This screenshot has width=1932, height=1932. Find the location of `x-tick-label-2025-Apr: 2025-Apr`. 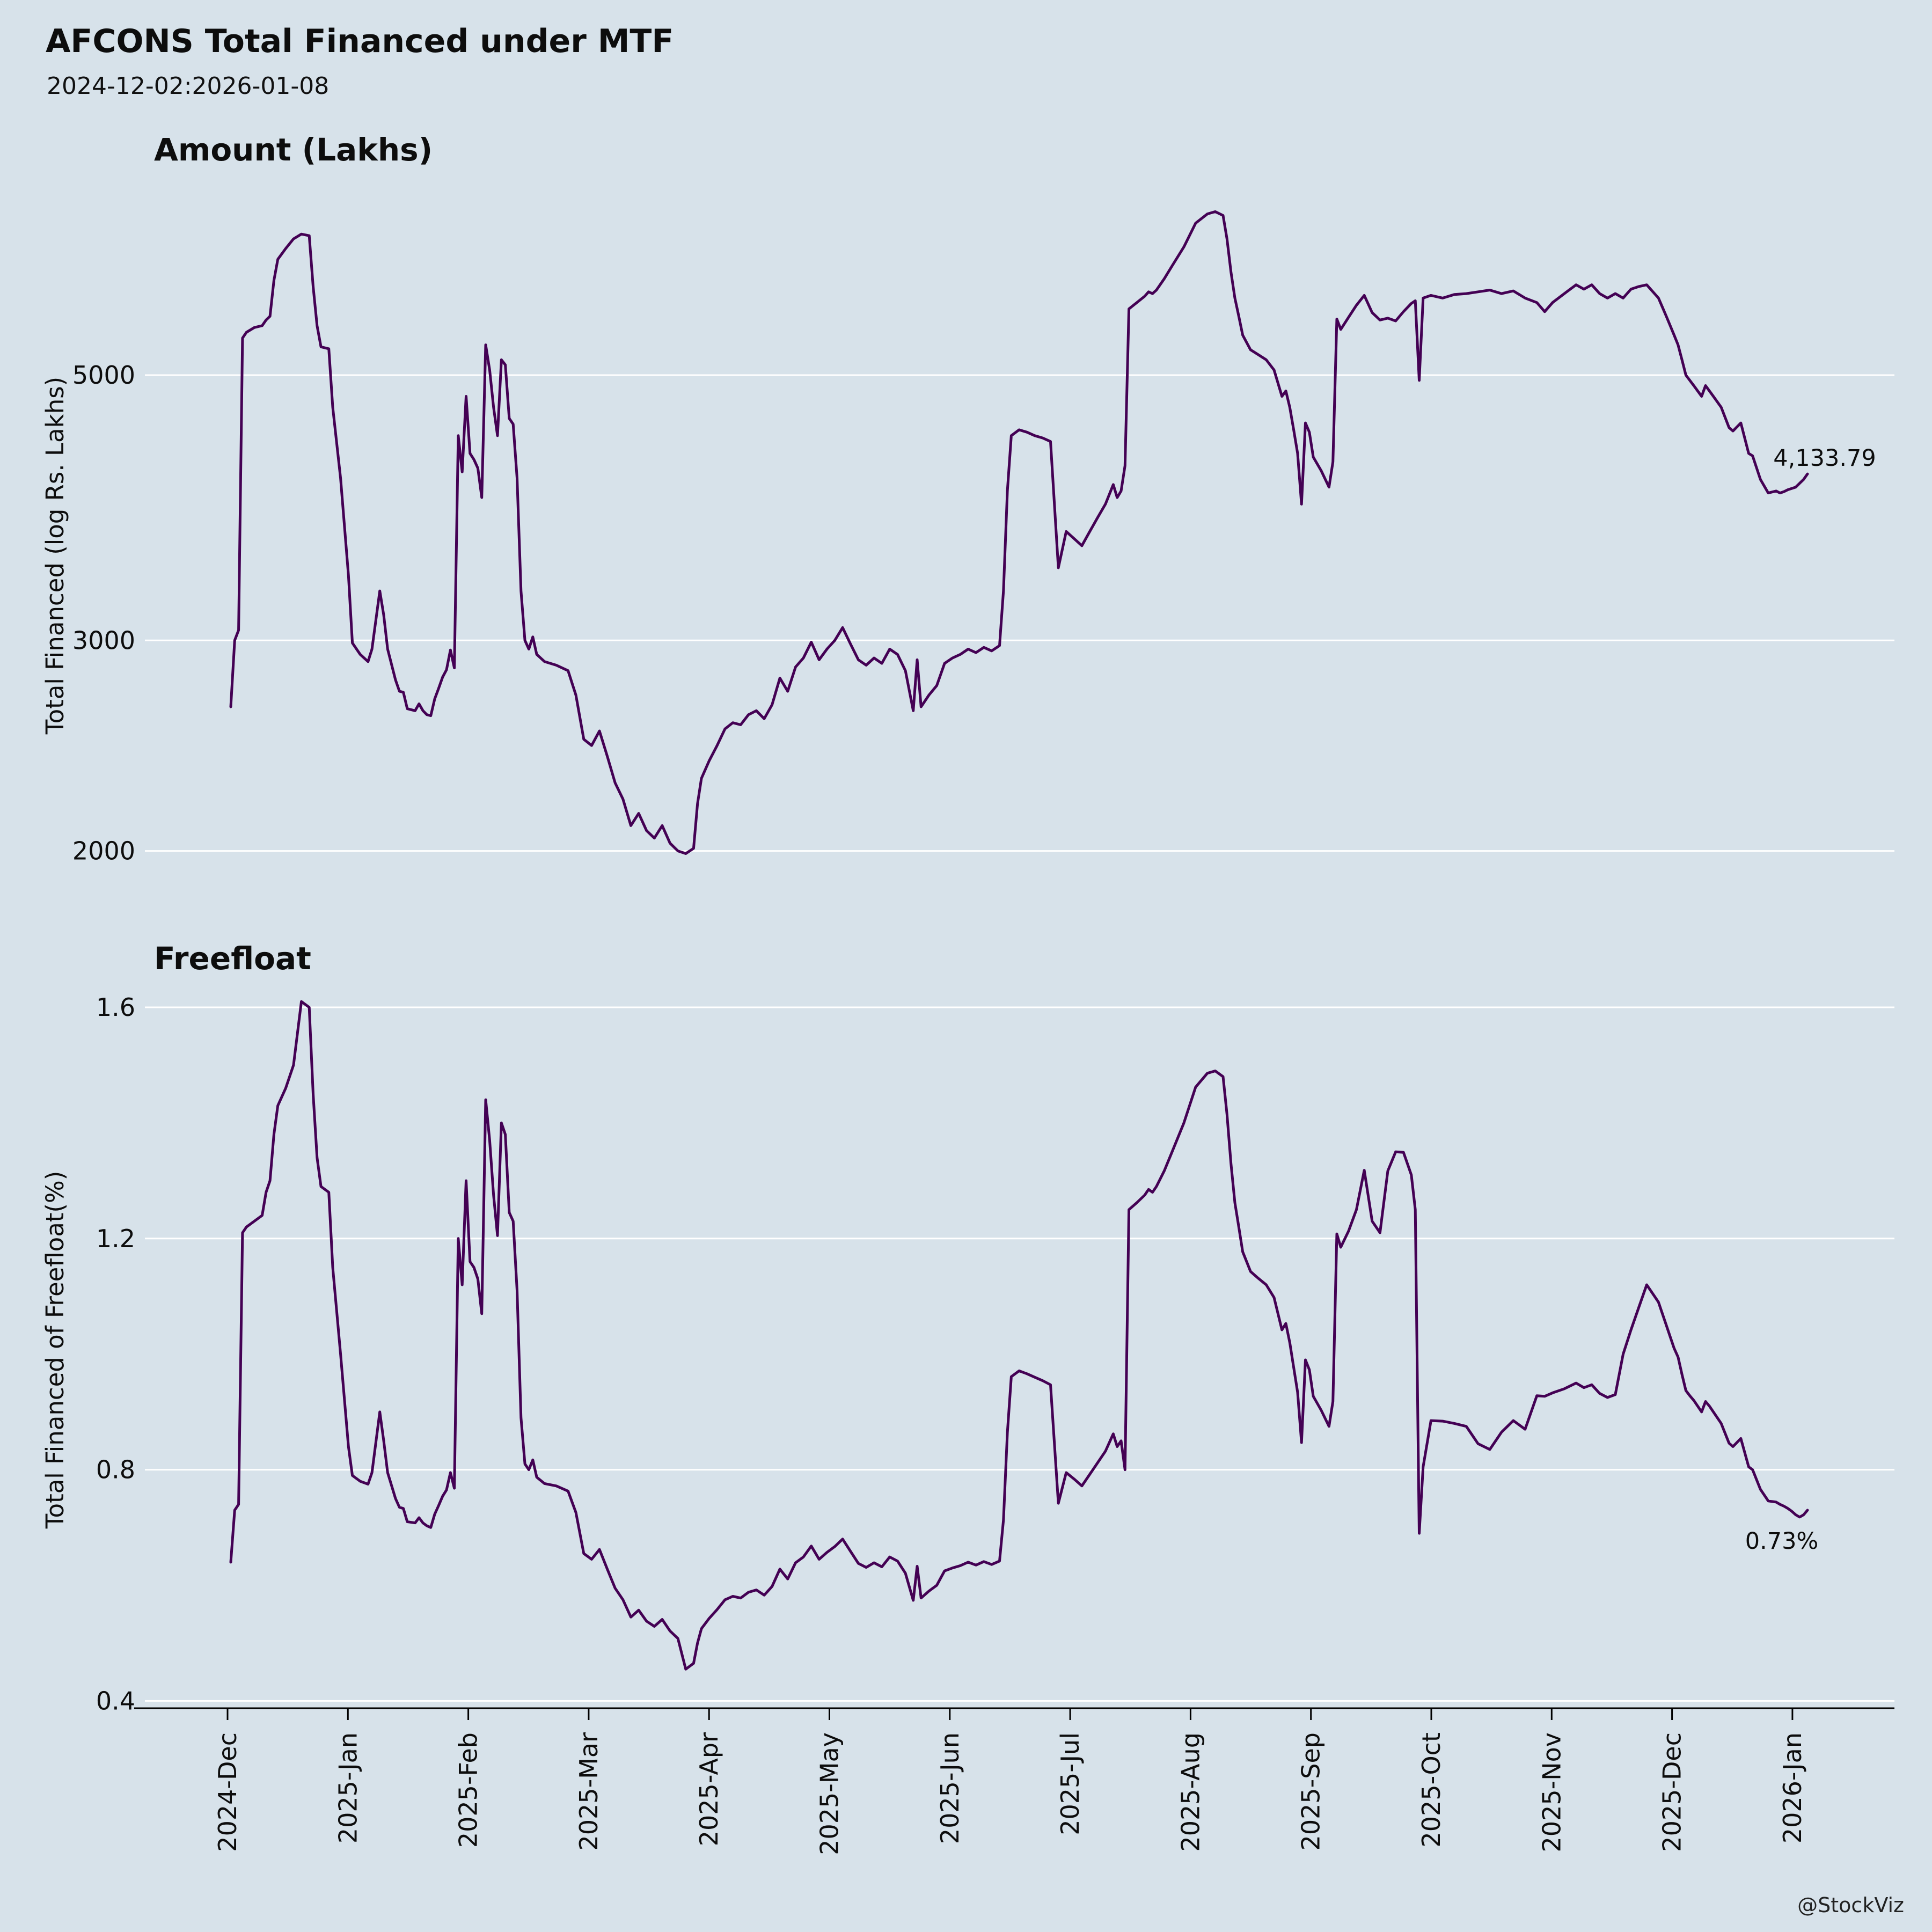

x-tick-label-2025-Apr: 2025-Apr is located at coordinates (708, 1789).